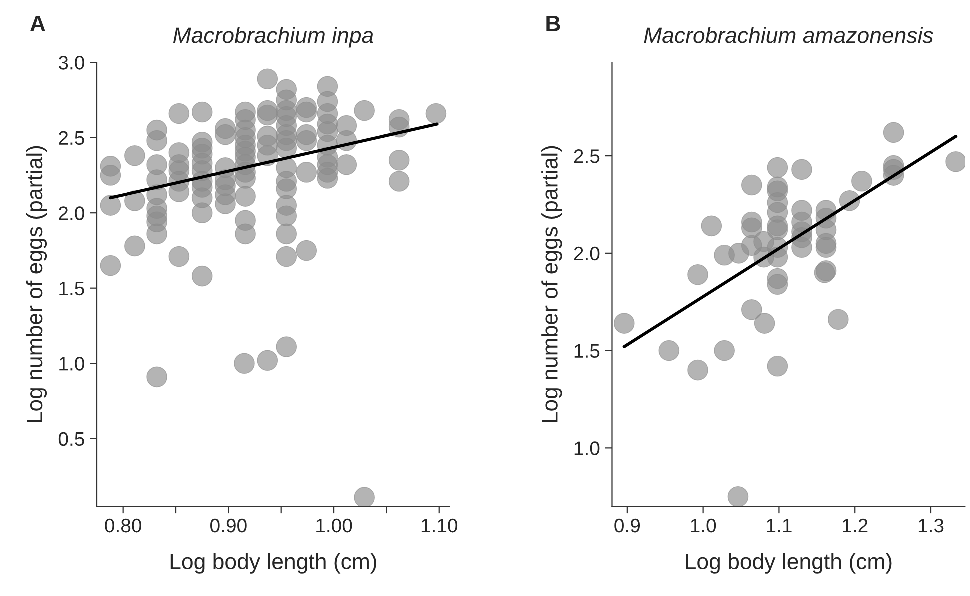  What do you see at coordinates (228, 525) in the screenshot?
I see `x-tick-label: 0.90` at bounding box center [228, 525].